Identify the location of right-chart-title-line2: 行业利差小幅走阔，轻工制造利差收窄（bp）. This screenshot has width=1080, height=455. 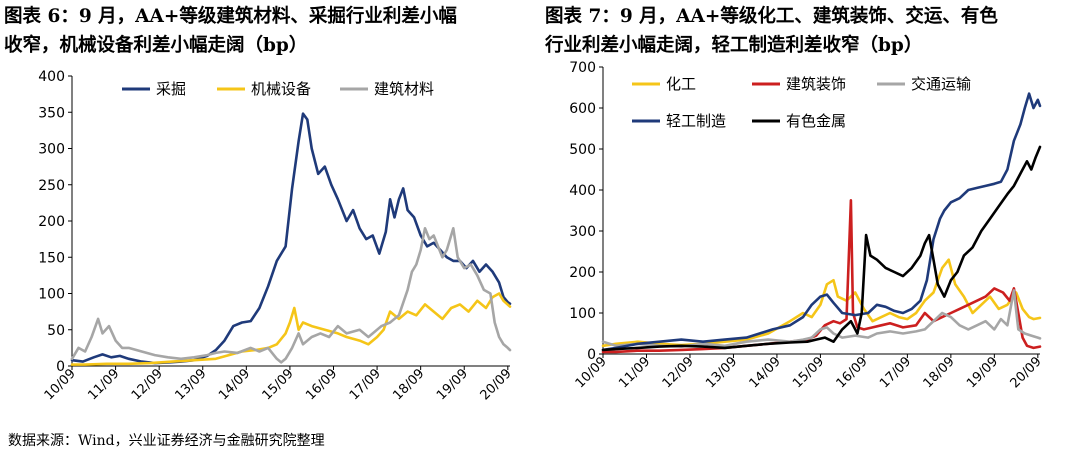
(734, 45).